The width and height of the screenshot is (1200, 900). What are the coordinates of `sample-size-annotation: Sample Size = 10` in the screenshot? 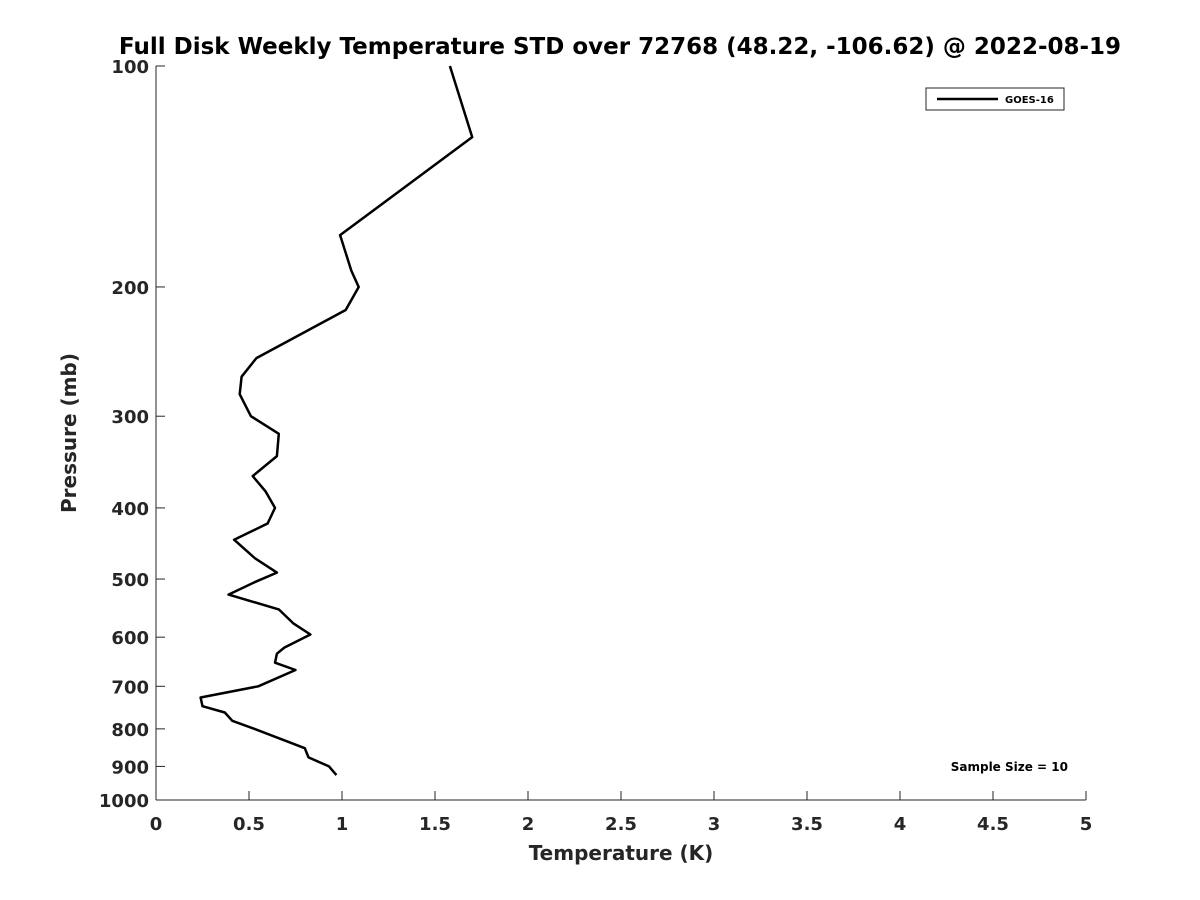 It's located at (1009, 767).